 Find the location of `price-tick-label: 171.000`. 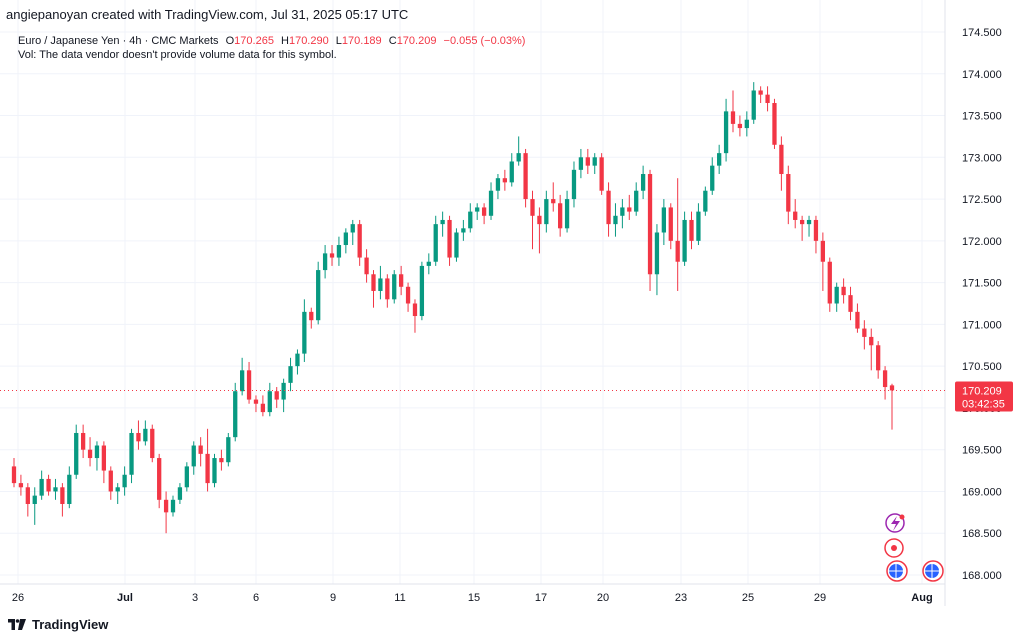

price-tick-label: 171.000 is located at coordinates (982, 325).